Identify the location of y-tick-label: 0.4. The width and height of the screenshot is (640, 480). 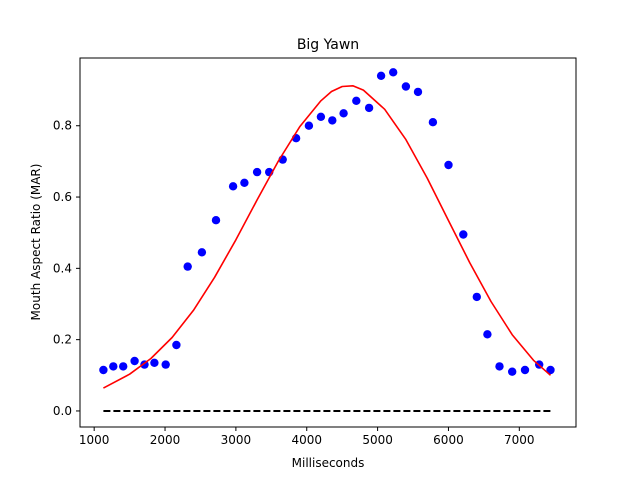
(62, 268).